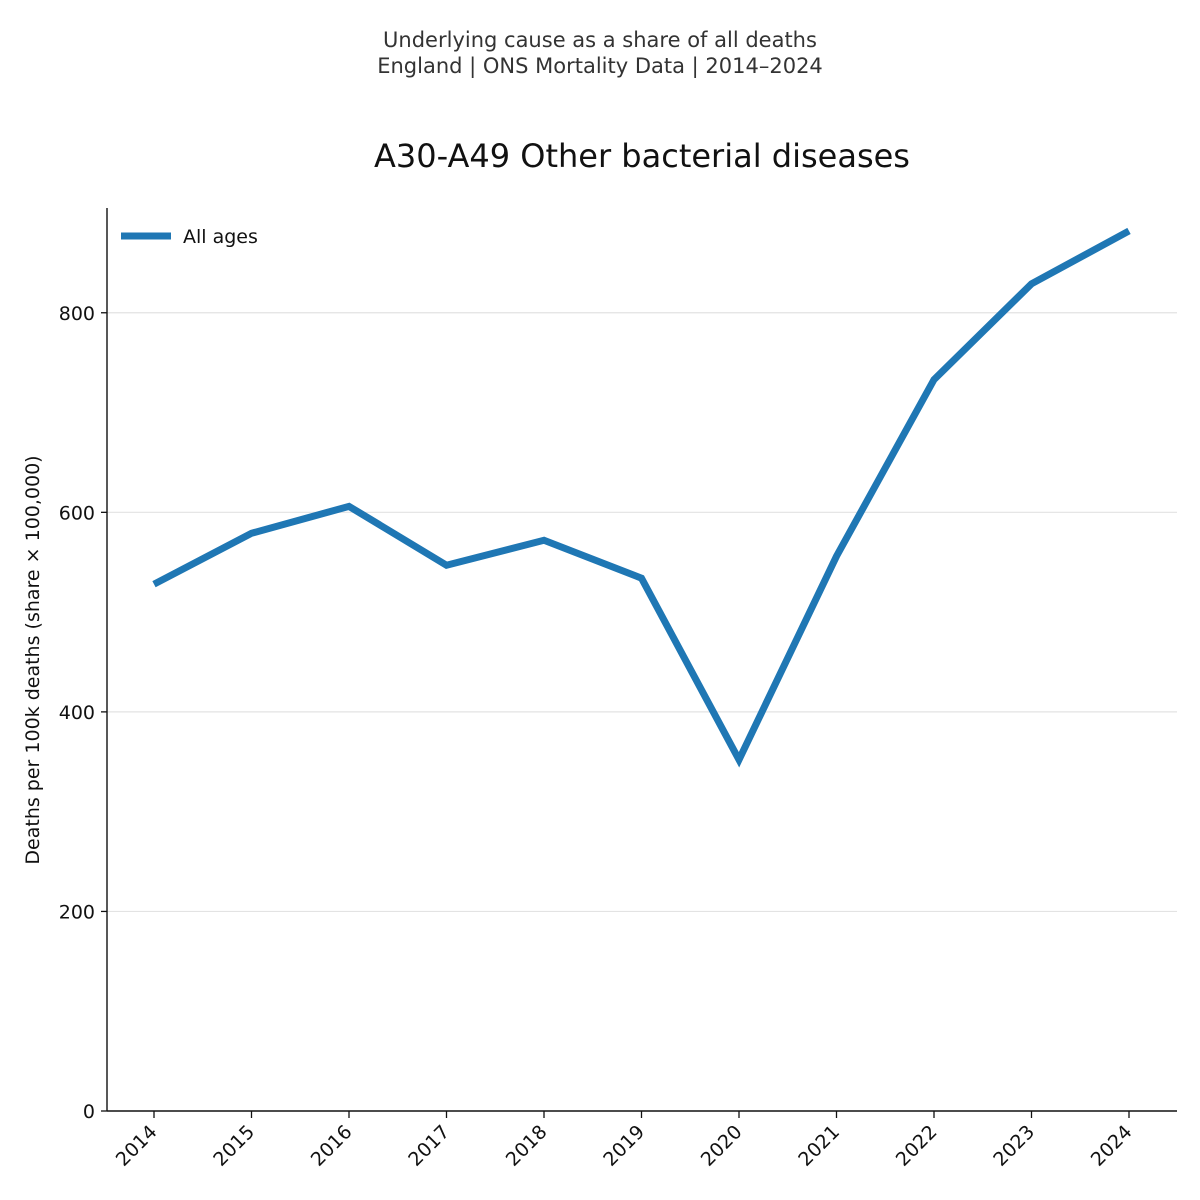 The image size is (1200, 1200). I want to click on x-tick-label: 2021, so click(819, 1146).